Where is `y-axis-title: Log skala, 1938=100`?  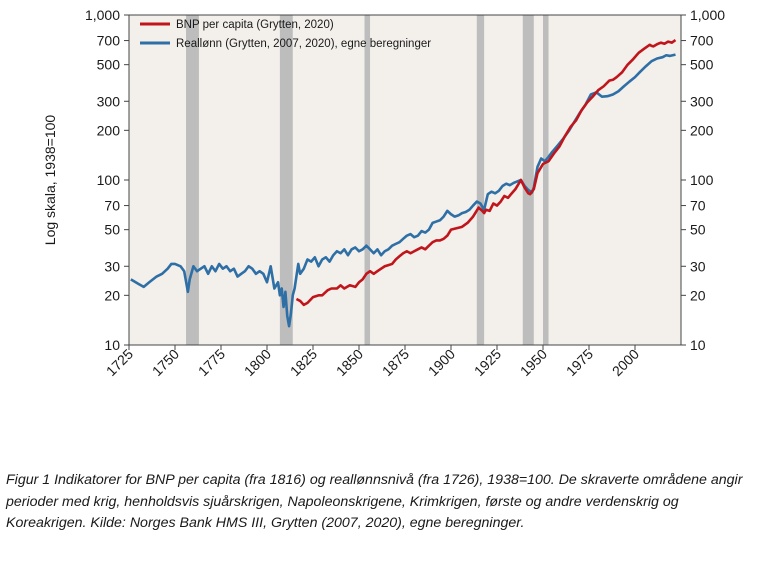
y-axis-title: Log skala, 1938=100 is located at coordinates (50, 180).